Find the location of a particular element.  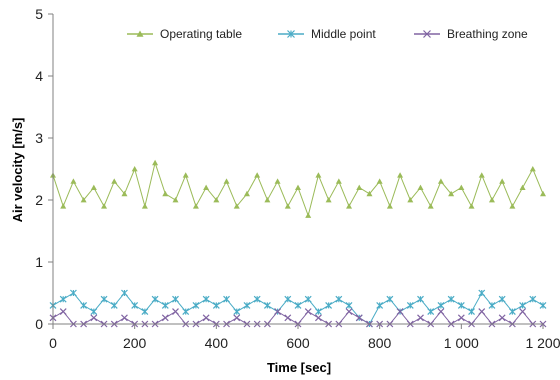

series-middle-point is located at coordinates (298, 308).